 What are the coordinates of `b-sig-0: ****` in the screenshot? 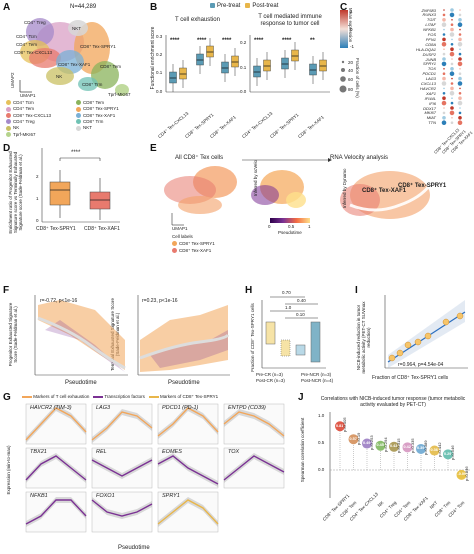 It's located at (175, 41).